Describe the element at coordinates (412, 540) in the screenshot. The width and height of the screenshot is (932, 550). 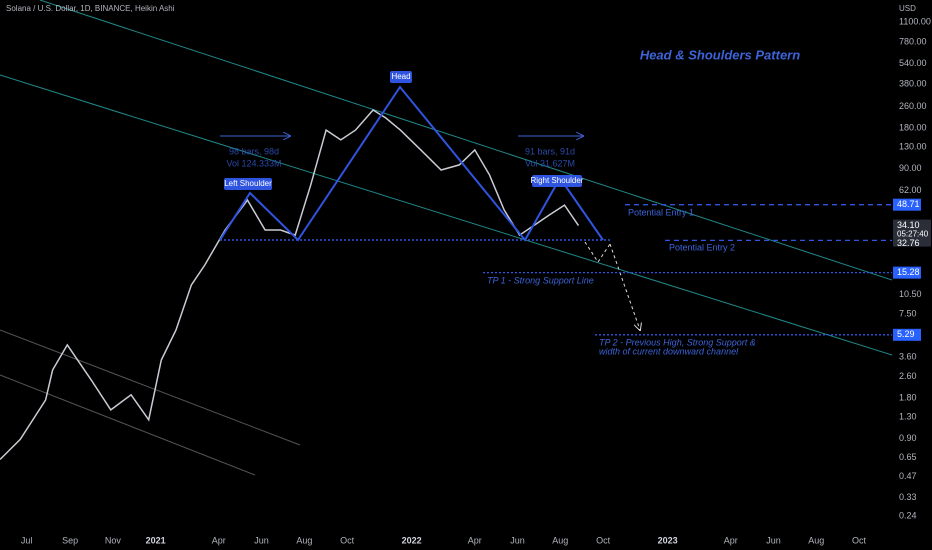
I see `x-tick-label: 2022` at that location.